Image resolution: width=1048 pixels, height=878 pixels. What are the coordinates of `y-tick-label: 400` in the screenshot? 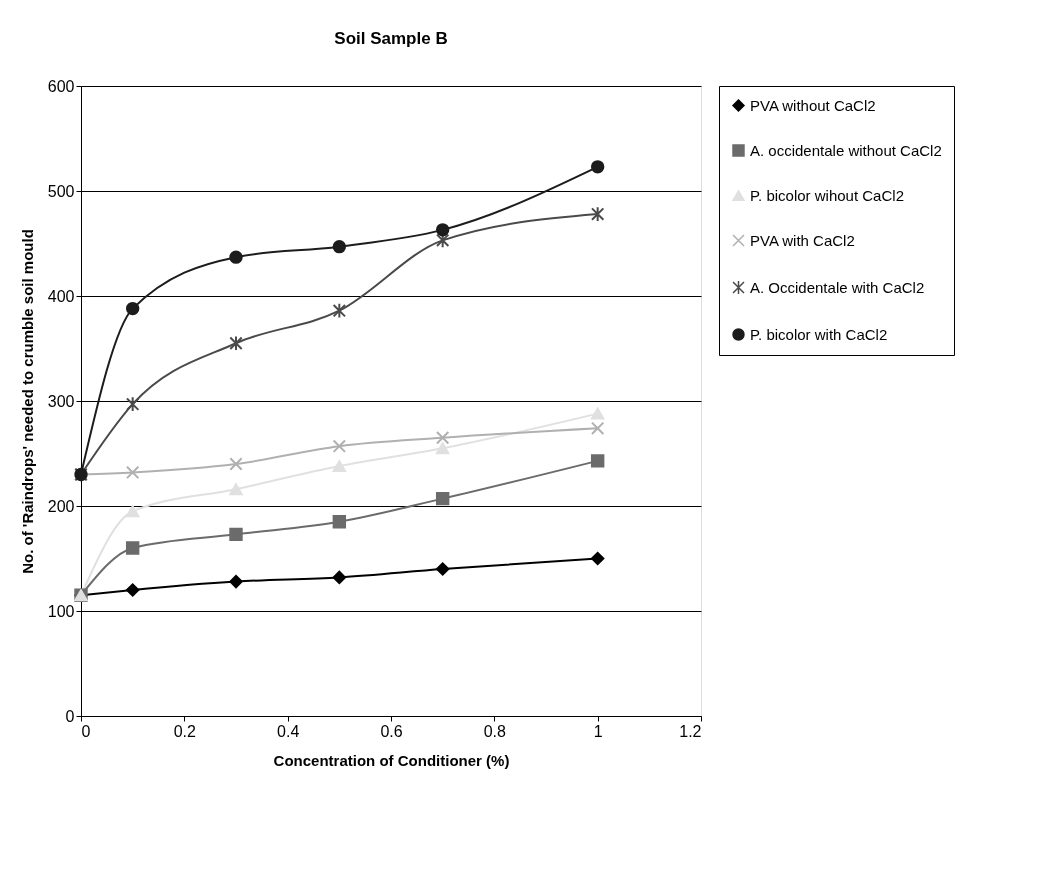 It's located at (61, 296).